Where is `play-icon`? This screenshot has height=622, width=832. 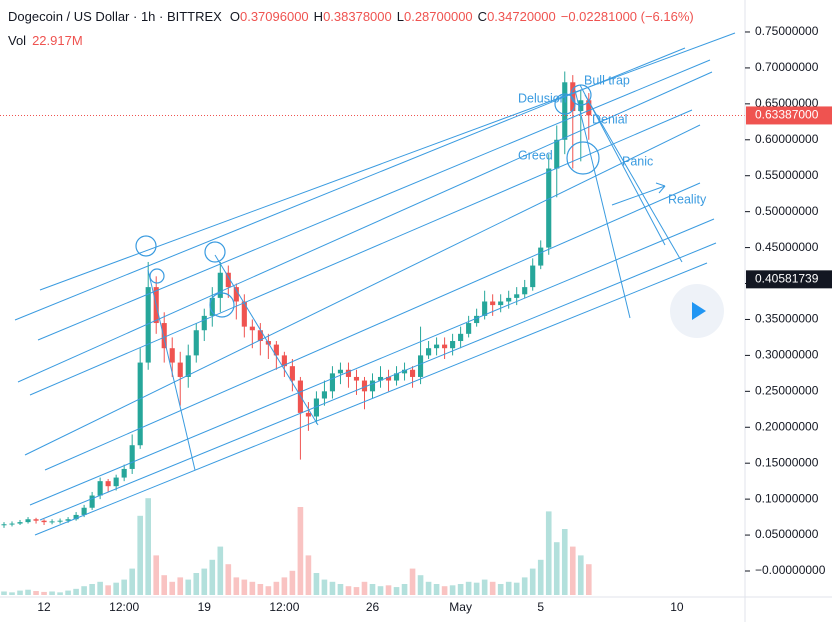 play-icon is located at coordinates (699, 311).